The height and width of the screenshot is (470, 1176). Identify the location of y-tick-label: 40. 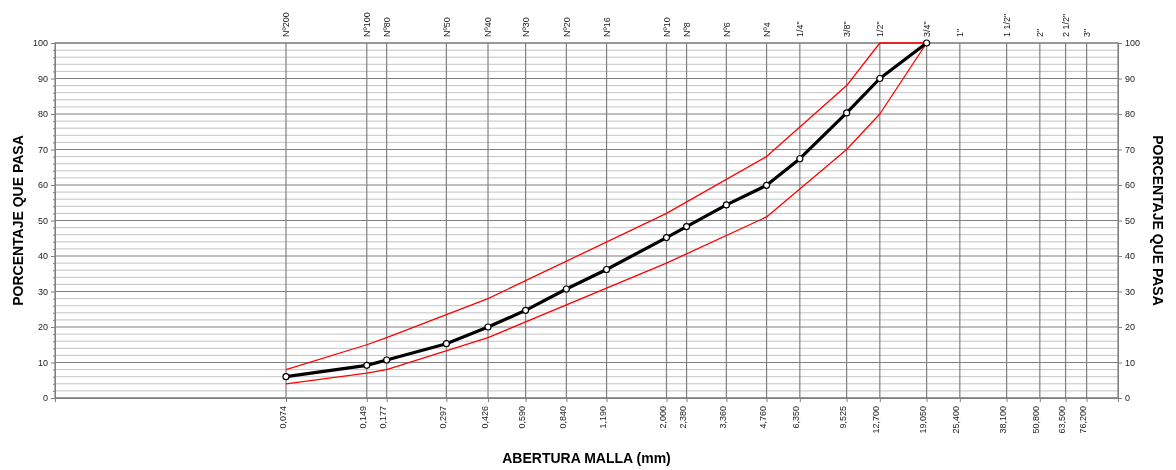
(42, 256).